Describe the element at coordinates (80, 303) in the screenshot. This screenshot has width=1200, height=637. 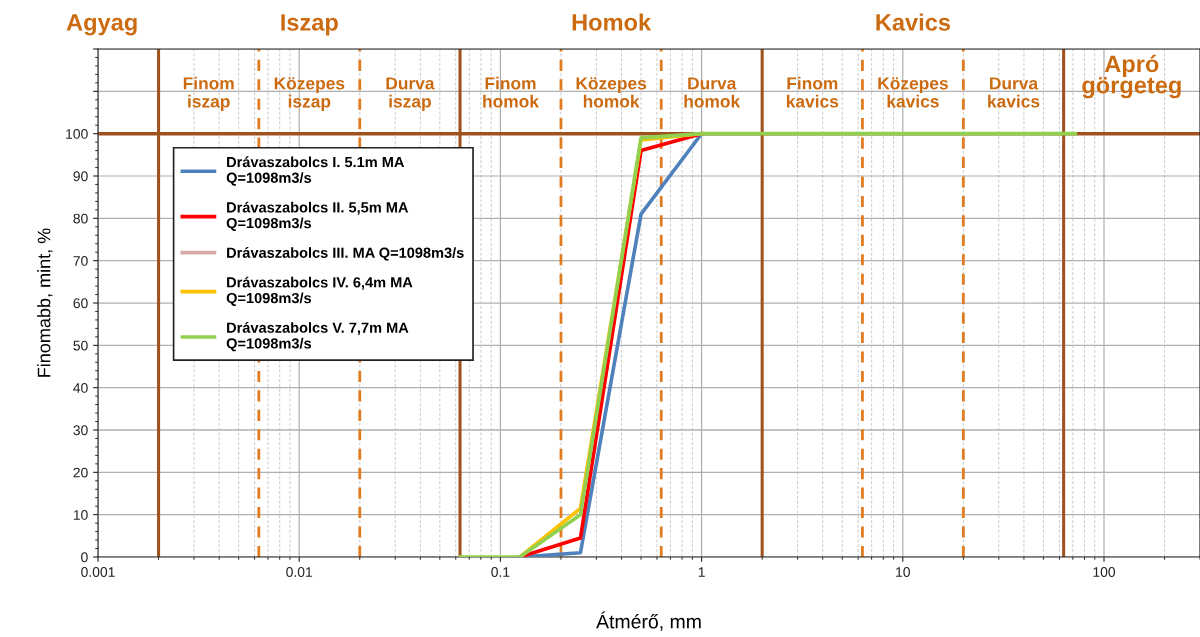
I see `y-tick-label: 60` at that location.